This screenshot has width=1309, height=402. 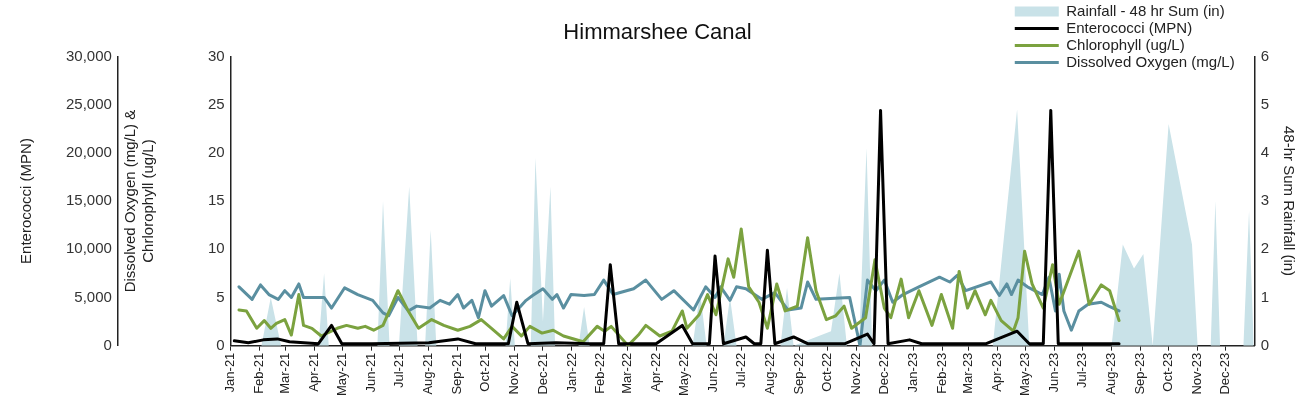 What do you see at coordinates (683, 374) in the screenshot?
I see `x-tick-label: May-22` at bounding box center [683, 374].